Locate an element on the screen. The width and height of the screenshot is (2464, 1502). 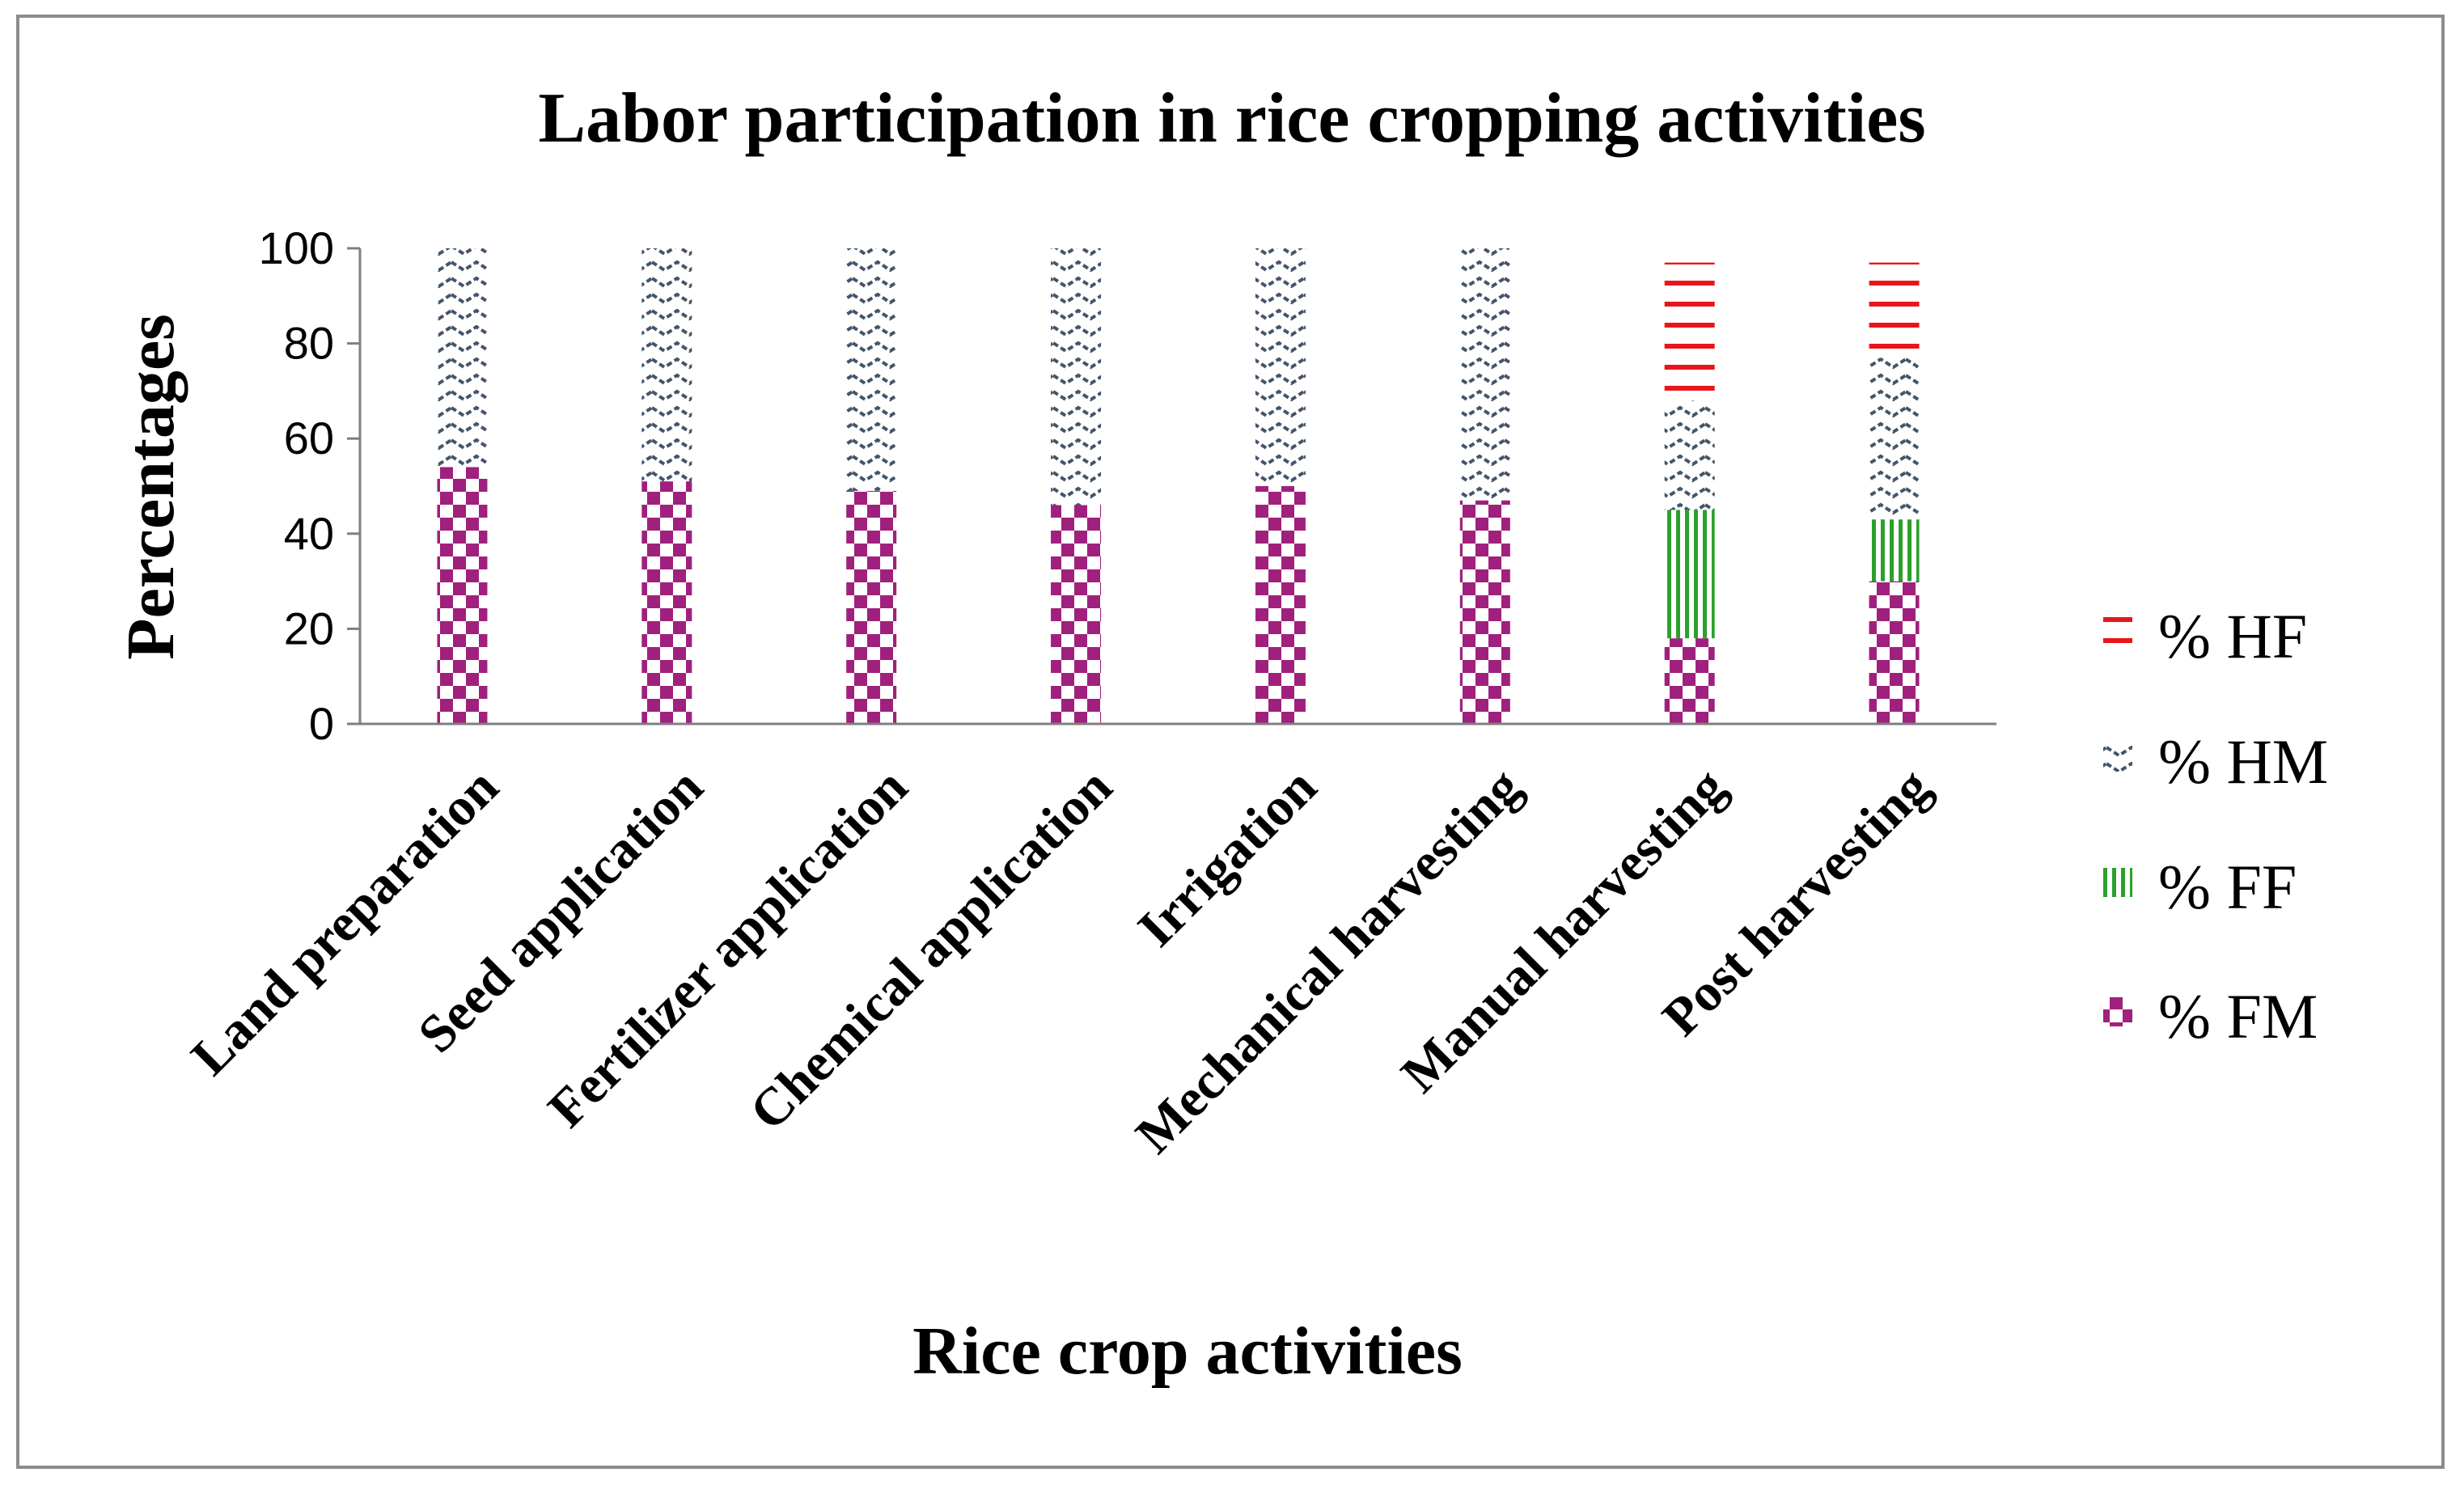
x-axis-label: Rice crop activities is located at coordinates (1187, 1351).